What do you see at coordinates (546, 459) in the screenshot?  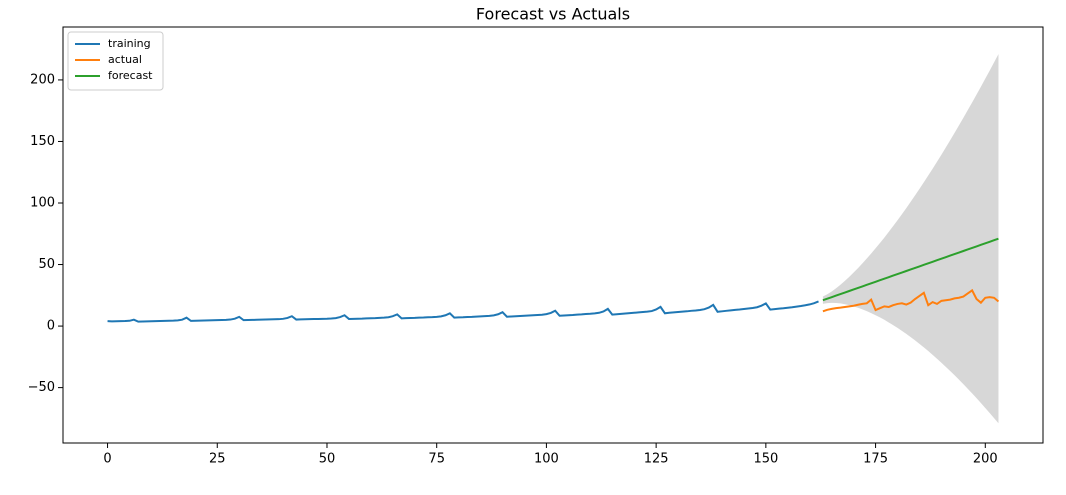 I see `x-tick-label: 100` at bounding box center [546, 459].